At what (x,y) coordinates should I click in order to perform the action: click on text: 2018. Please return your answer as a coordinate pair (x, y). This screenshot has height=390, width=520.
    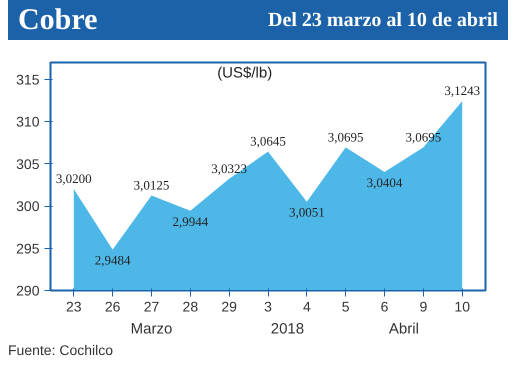
    Looking at the image, I should click on (287, 329).